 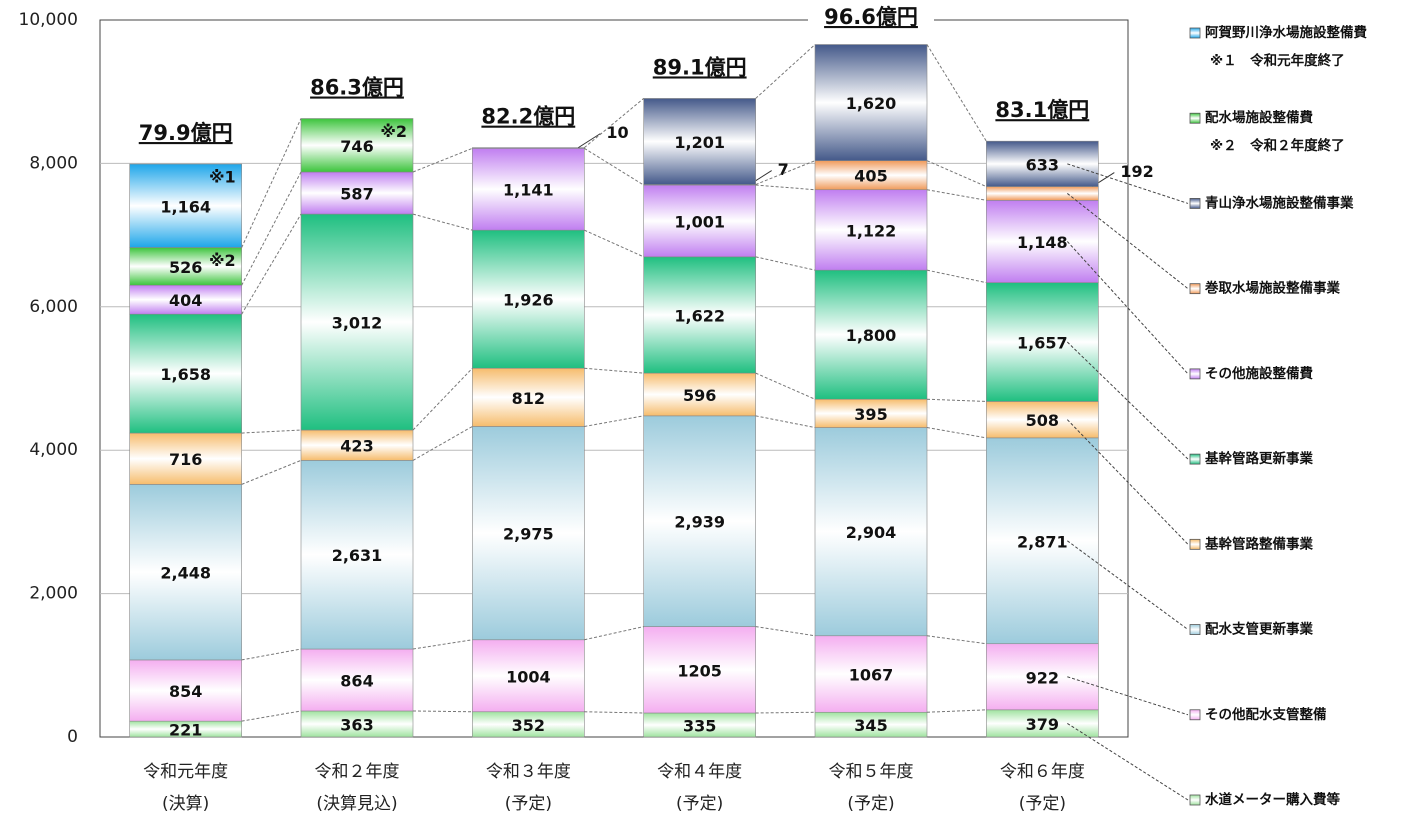 I want to click on y-tick-label: 8,000, so click(x=53, y=163).